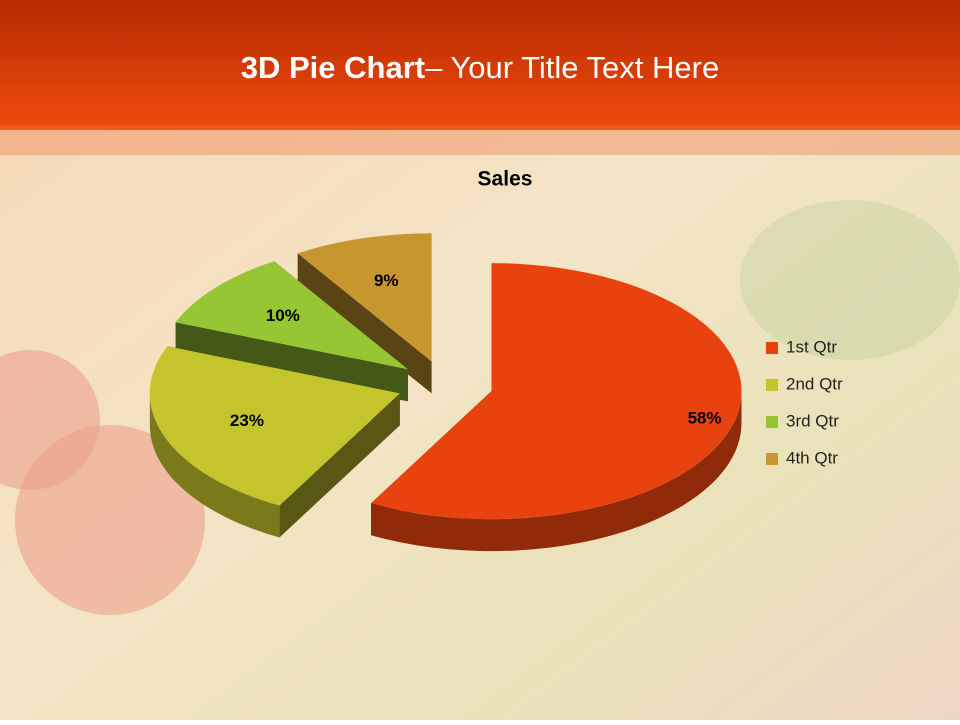  What do you see at coordinates (811, 346) in the screenshot?
I see `legend-label: 1st Qtr` at bounding box center [811, 346].